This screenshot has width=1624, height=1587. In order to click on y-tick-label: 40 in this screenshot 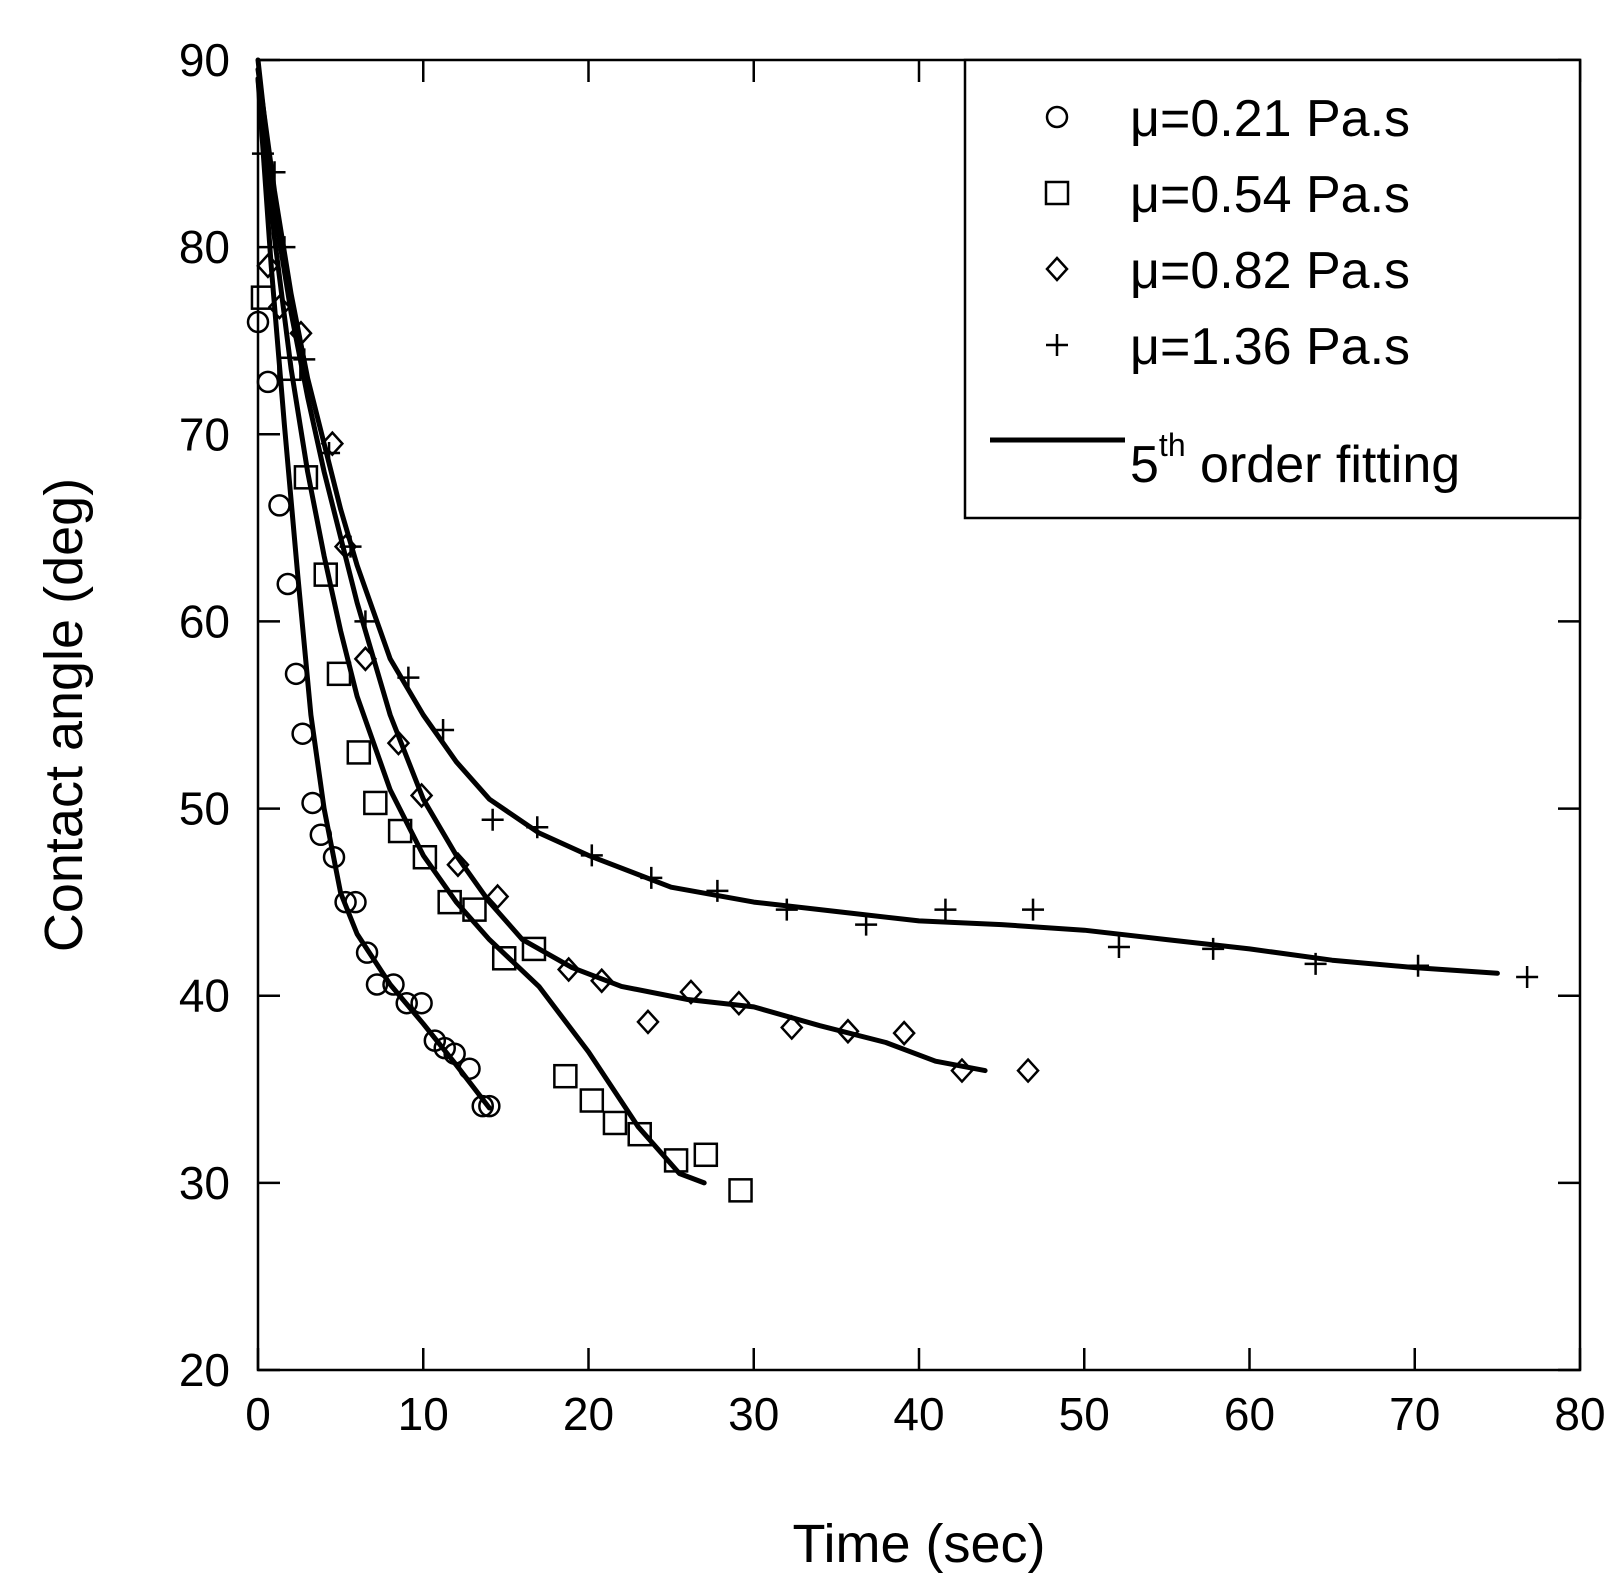, I will do `click(204, 996)`.